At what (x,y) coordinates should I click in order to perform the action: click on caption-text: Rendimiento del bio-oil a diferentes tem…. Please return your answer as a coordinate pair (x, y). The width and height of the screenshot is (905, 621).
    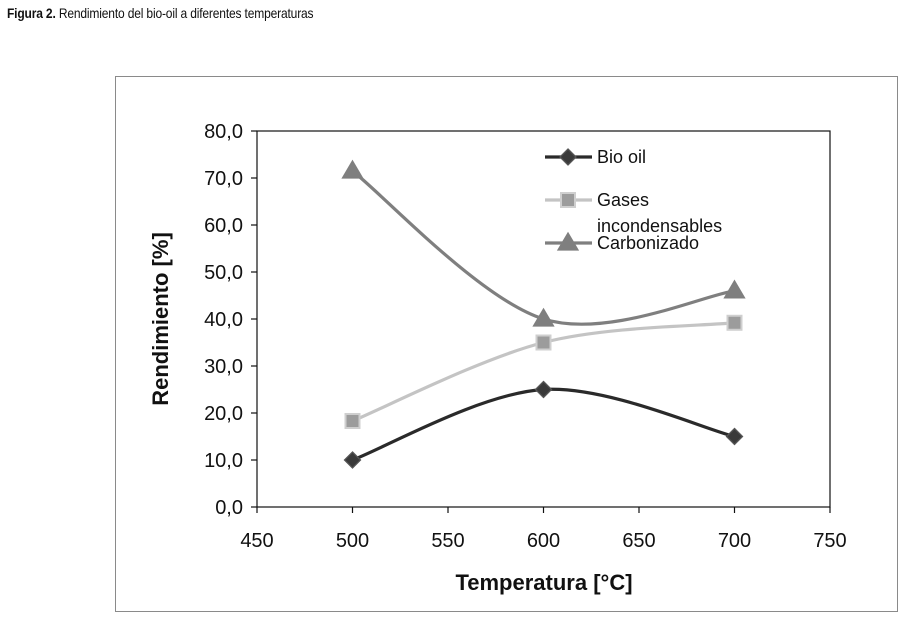
    Looking at the image, I should click on (186, 13).